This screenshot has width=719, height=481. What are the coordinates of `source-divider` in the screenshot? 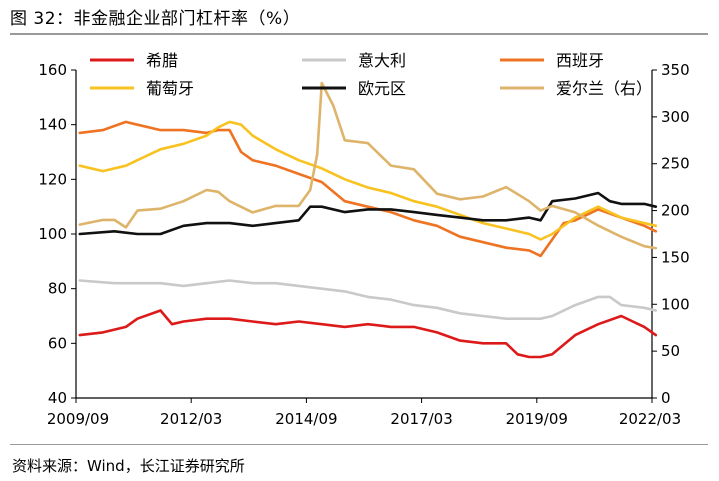 It's located at (359, 444).